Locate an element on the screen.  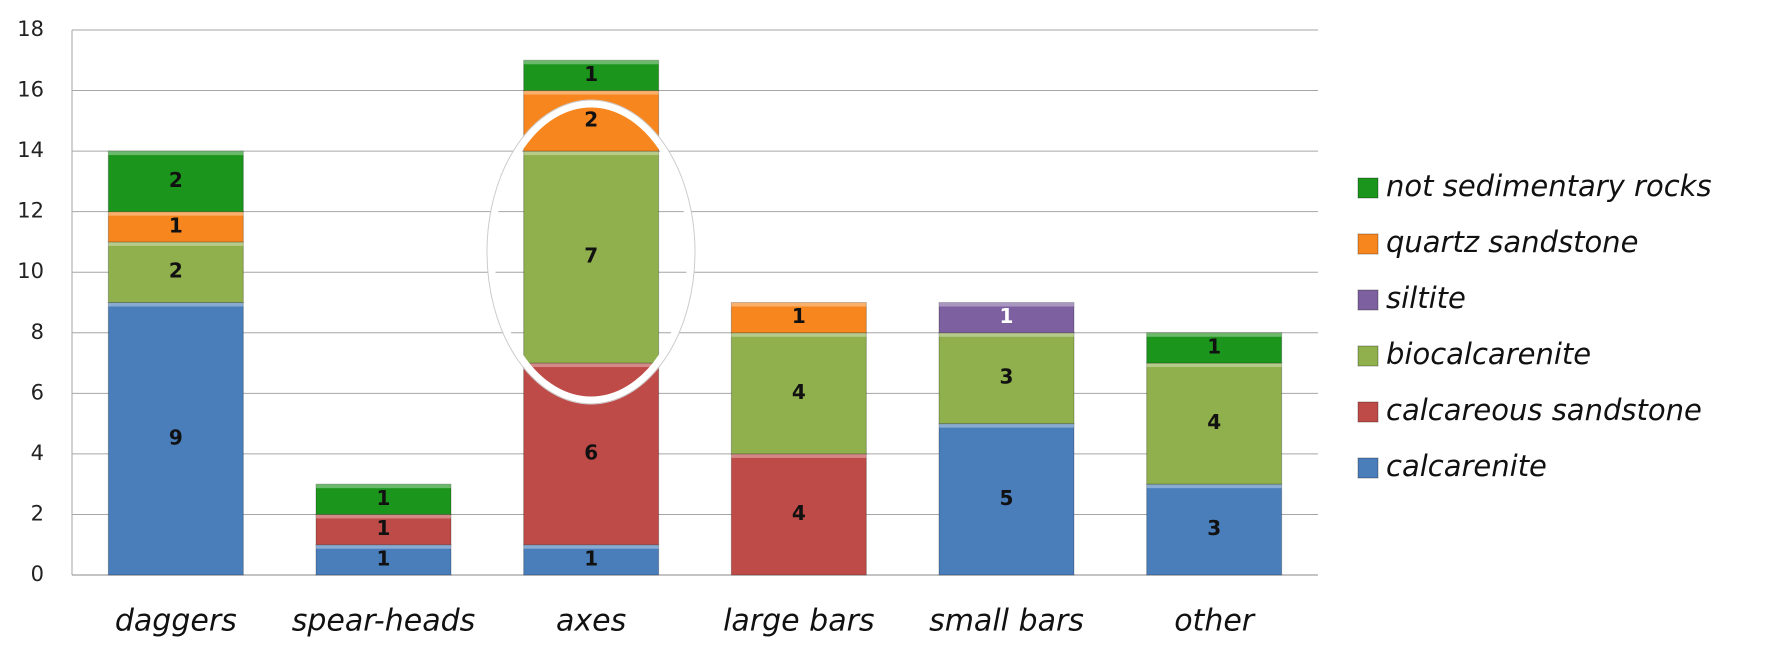
legend-label: not sedimentary rocks is located at coordinates (1549, 186).